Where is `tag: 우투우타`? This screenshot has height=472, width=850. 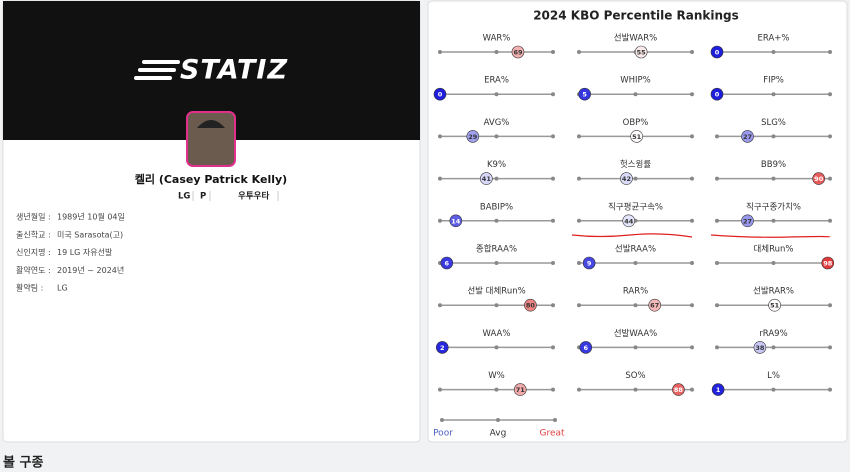 tag: 우투우타 is located at coordinates (253, 196).